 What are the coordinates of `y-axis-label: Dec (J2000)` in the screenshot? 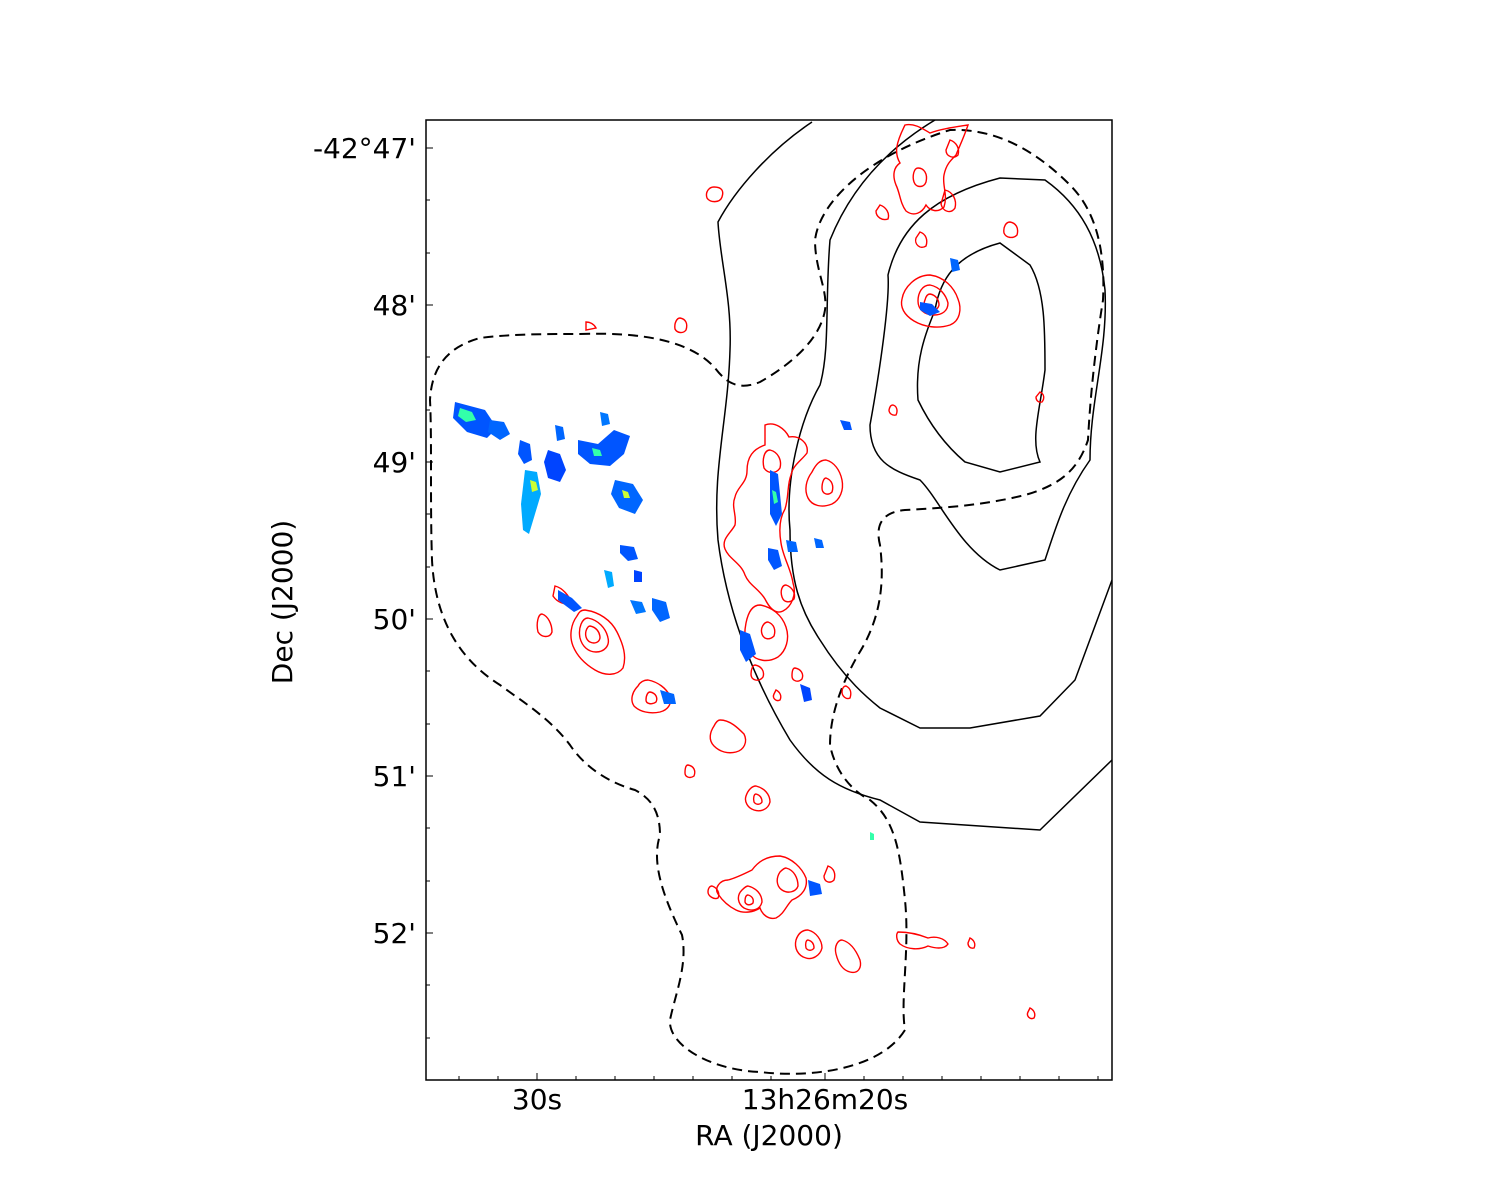 It's located at (282, 602).